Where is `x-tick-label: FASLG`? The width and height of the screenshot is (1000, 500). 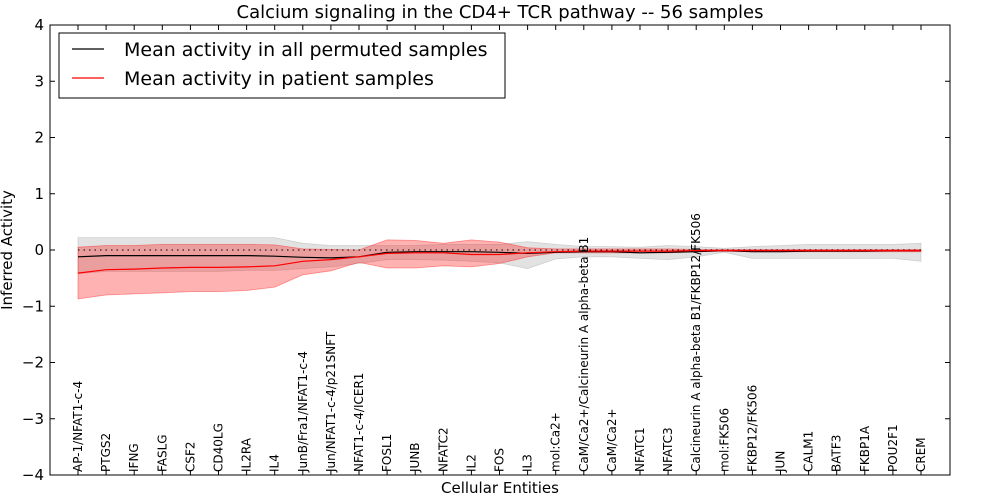 x-tick-label: FASLG is located at coordinates (162, 453).